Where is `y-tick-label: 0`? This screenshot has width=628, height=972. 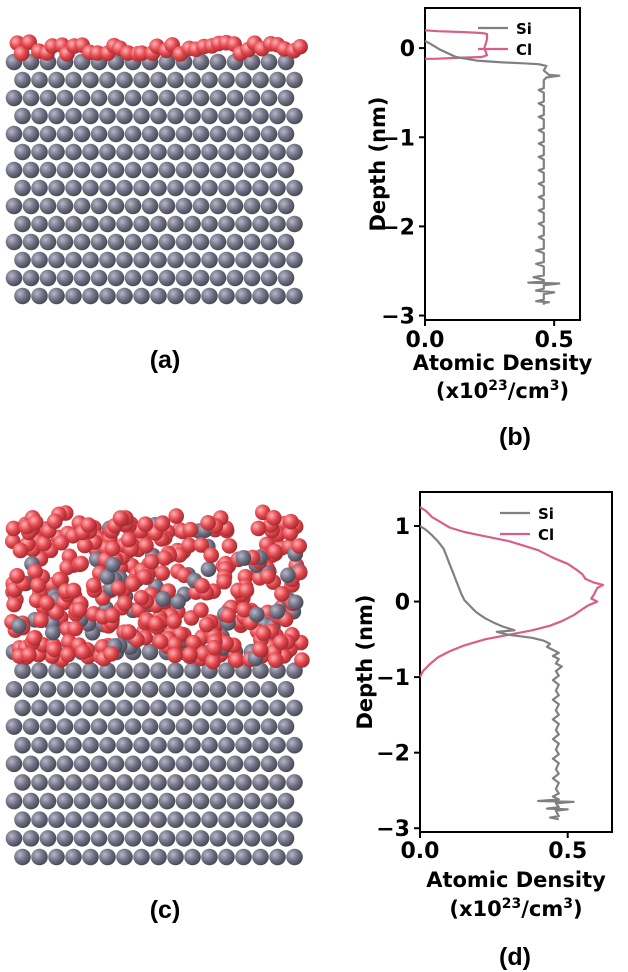
y-tick-label: 0 is located at coordinates (402, 603).